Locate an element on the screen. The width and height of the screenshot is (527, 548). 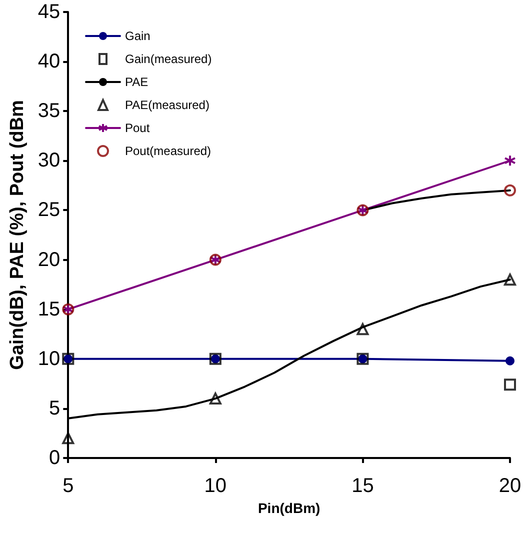
y-tick-label: 40 is located at coordinates (49, 61).